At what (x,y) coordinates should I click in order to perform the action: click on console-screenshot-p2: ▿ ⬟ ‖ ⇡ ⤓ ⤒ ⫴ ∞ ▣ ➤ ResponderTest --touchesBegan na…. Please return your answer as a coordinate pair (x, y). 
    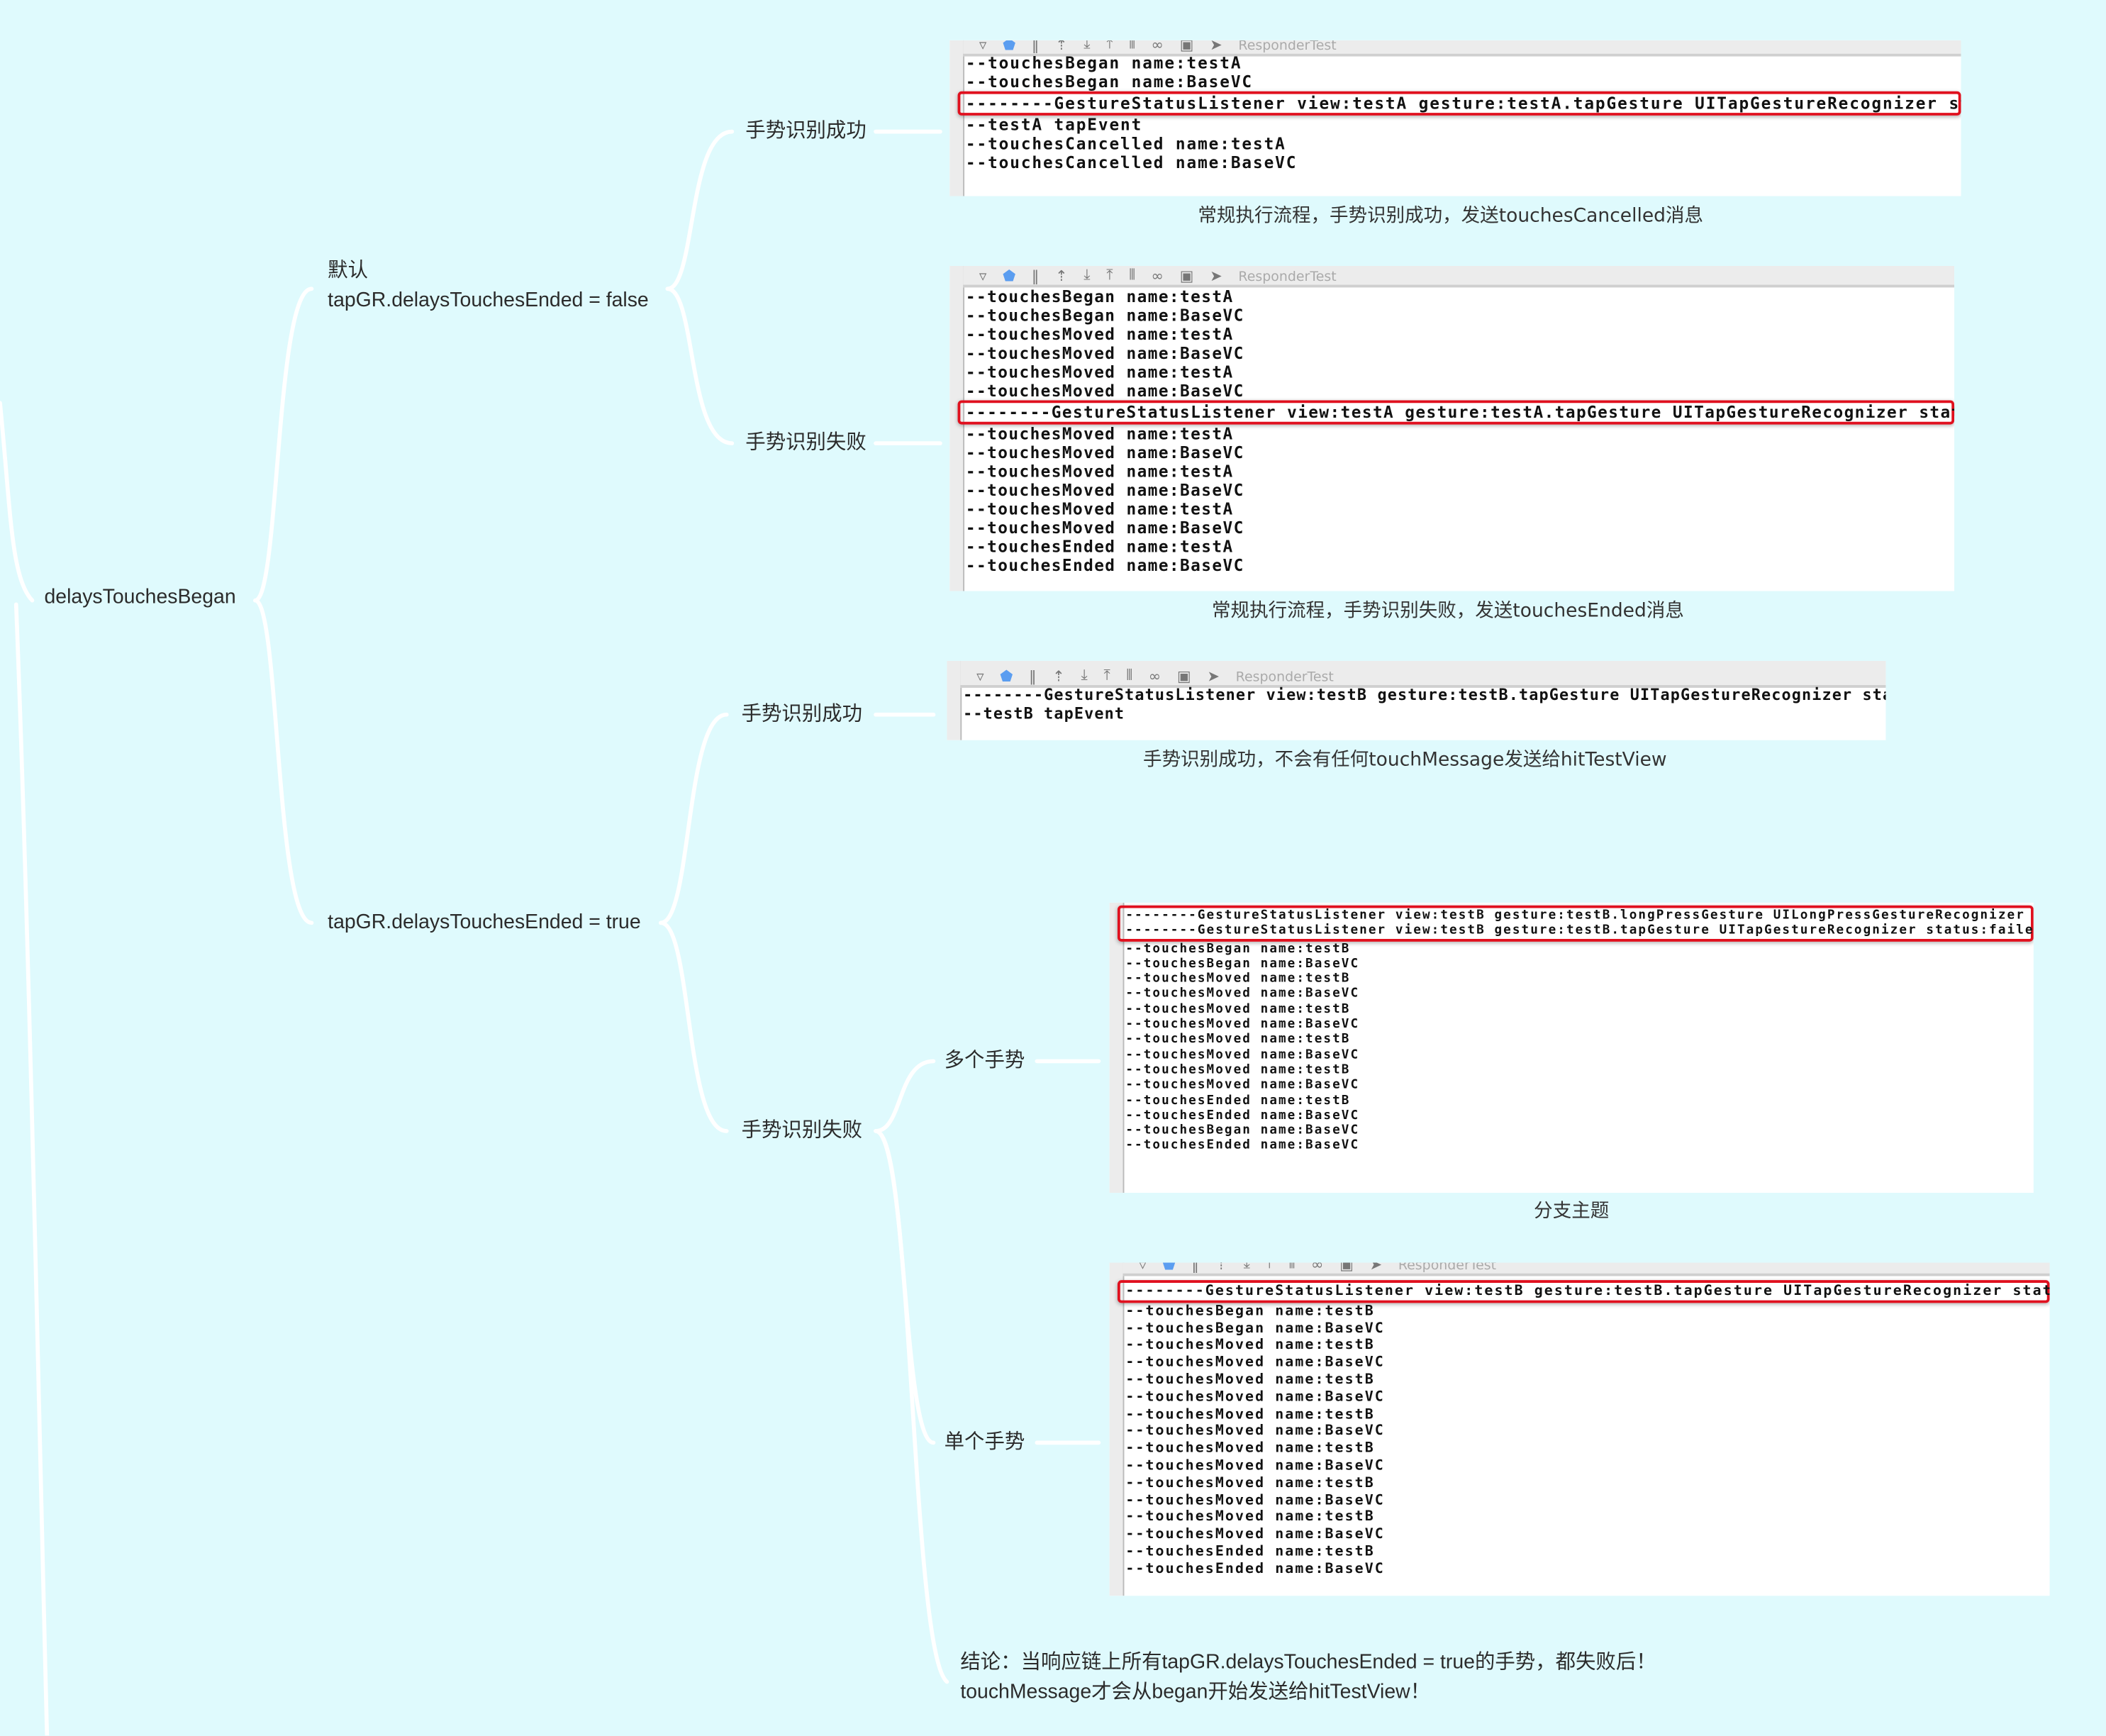
    Looking at the image, I should click on (1452, 428).